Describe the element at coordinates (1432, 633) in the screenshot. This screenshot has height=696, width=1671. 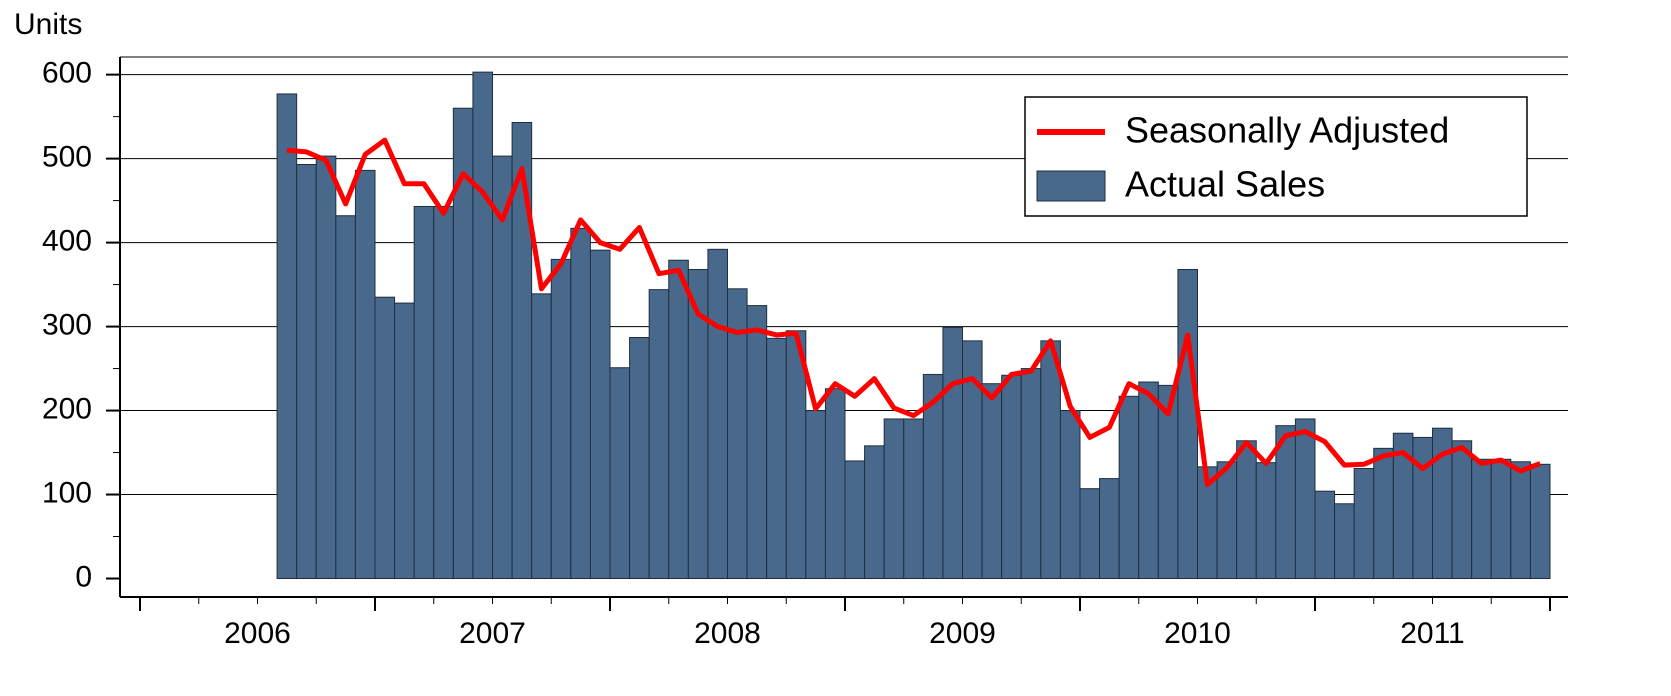
I see `x-tick-label: 2011` at that location.